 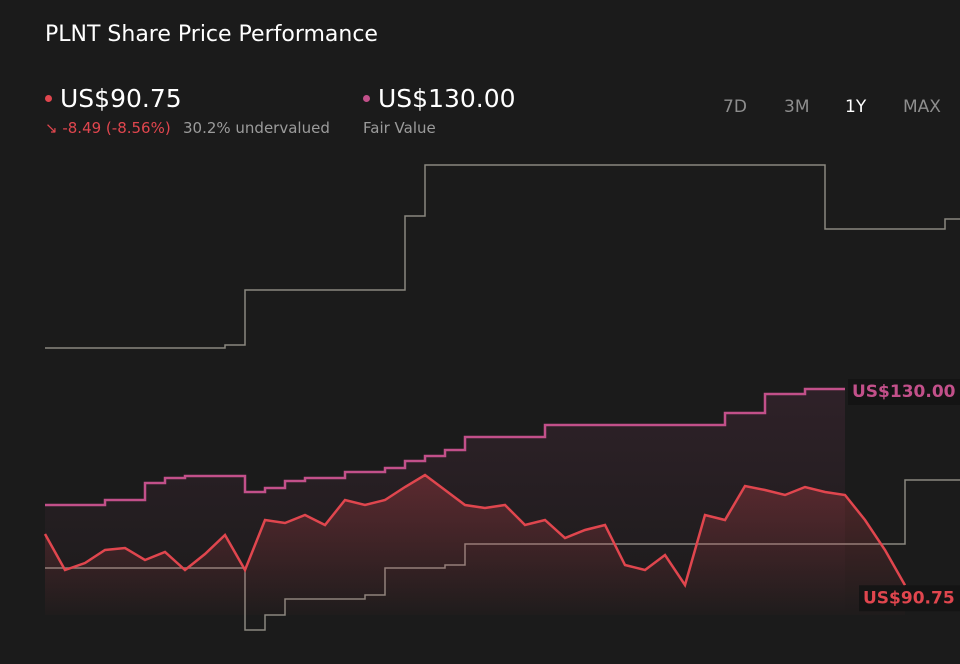 I want to click on change-text: -8.49 (-8.56%), so click(x=116, y=128).